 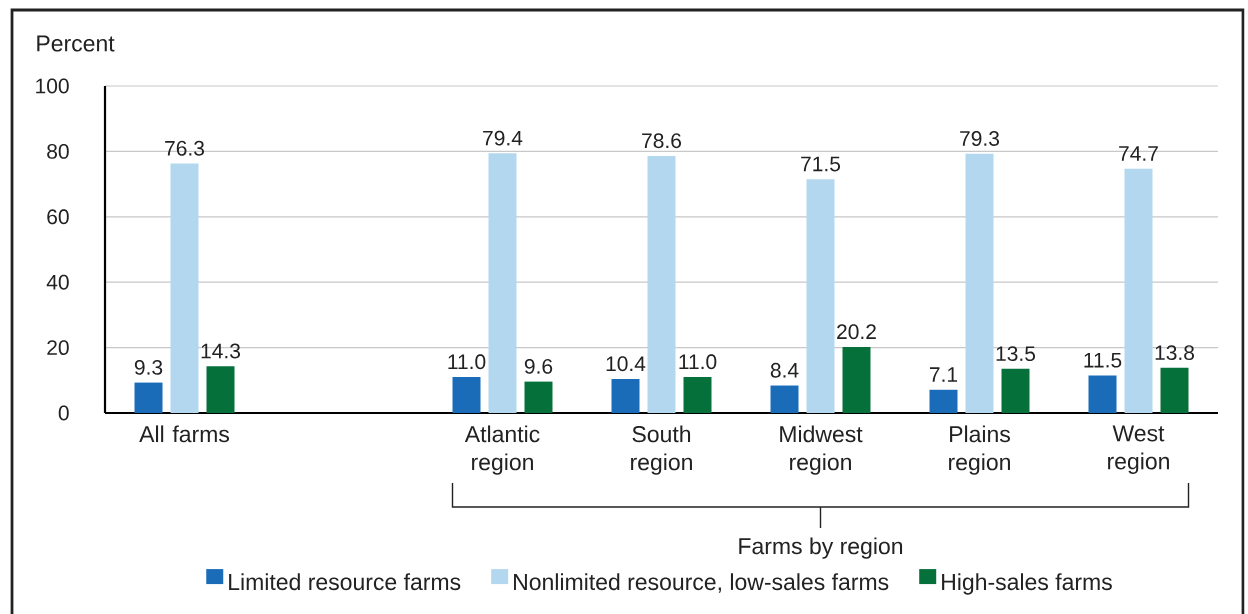 What do you see at coordinates (1103, 360) in the screenshot?
I see `data-label: 11.5` at bounding box center [1103, 360].